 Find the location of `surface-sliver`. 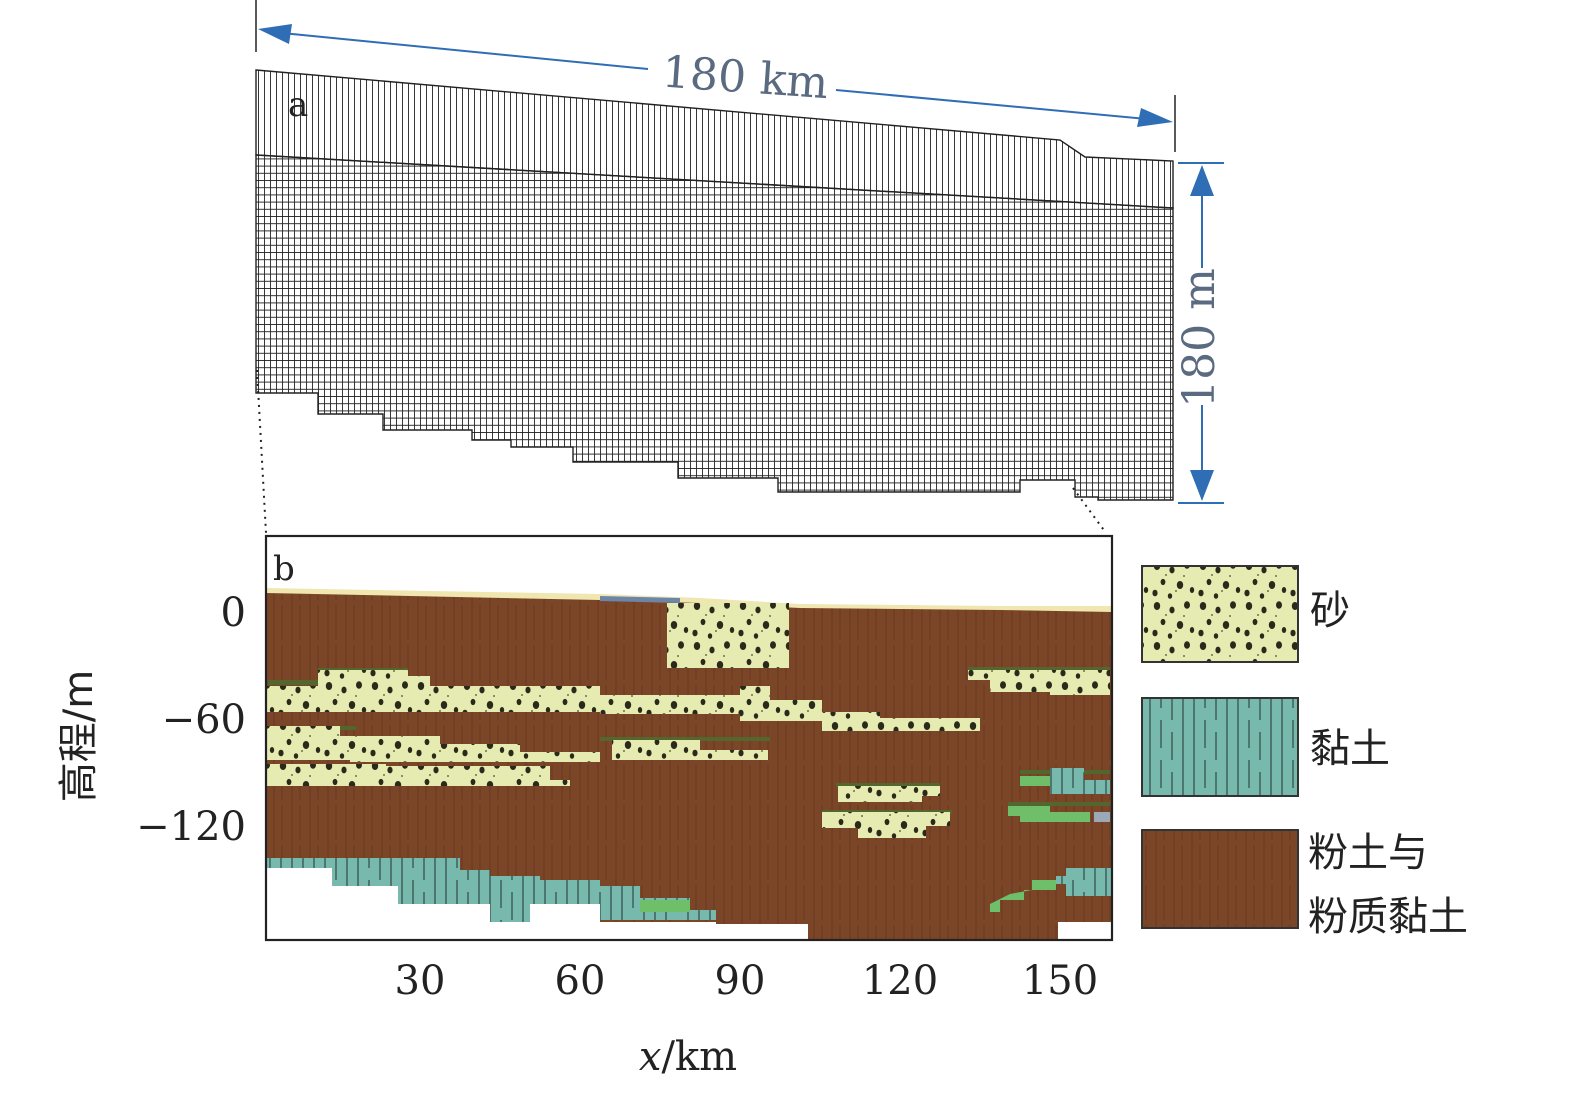

surface-sliver is located at coordinates (689, 600).